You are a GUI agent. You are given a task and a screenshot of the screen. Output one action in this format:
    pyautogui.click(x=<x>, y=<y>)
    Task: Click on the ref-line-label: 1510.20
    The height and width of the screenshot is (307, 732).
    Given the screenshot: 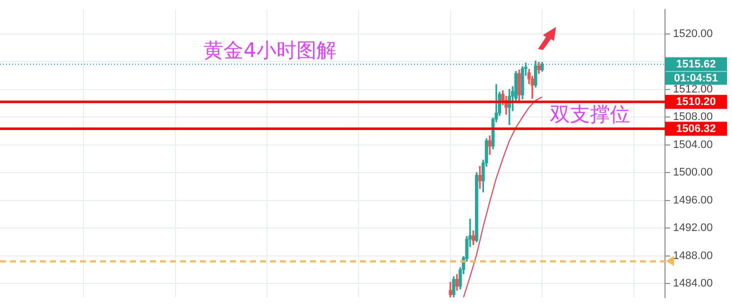 What is the action you would take?
    pyautogui.click(x=696, y=102)
    